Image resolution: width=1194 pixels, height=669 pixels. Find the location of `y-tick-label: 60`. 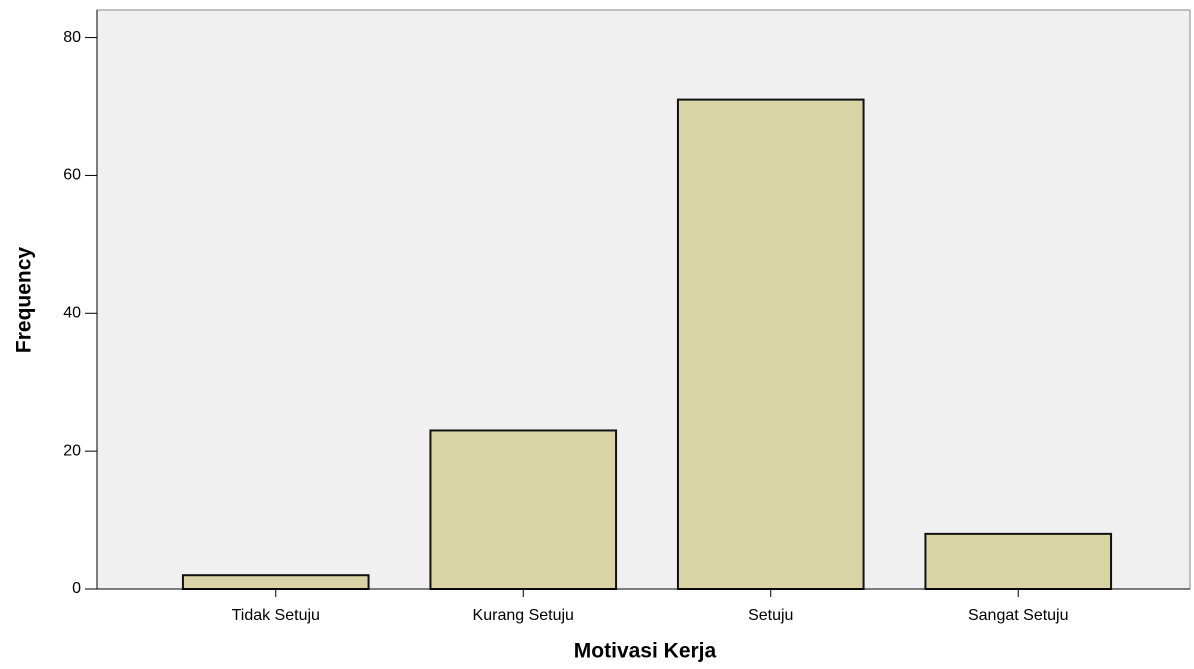

y-tick-label: 60 is located at coordinates (72, 175).